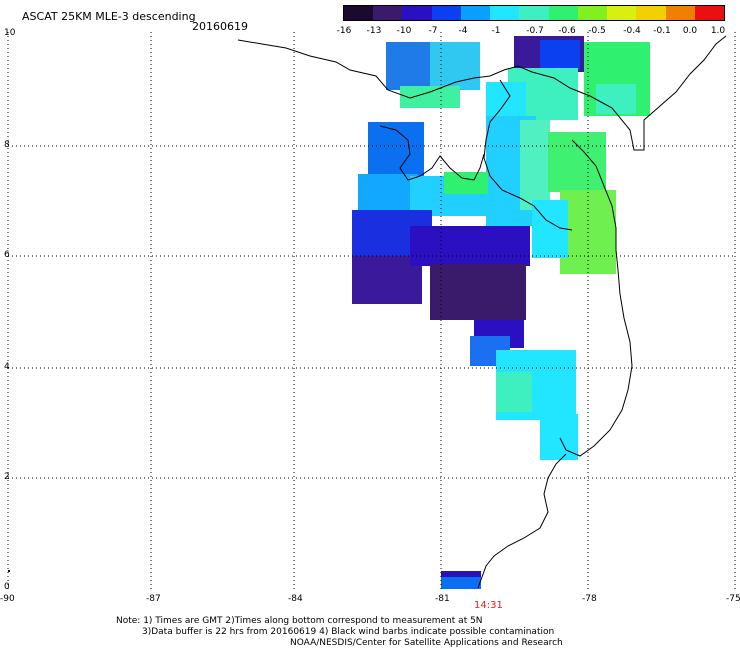 This screenshot has width=740, height=650. Describe the element at coordinates (463, 31) in the screenshot. I see `colorbar-label: -4` at that location.